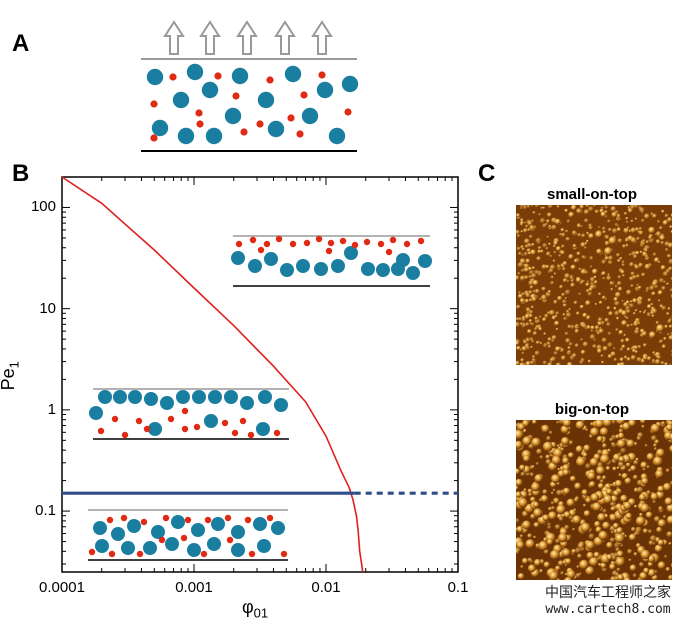 The height and width of the screenshot is (630, 683). What do you see at coordinates (285, 37) in the screenshot?
I see `arrow-icon` at bounding box center [285, 37].